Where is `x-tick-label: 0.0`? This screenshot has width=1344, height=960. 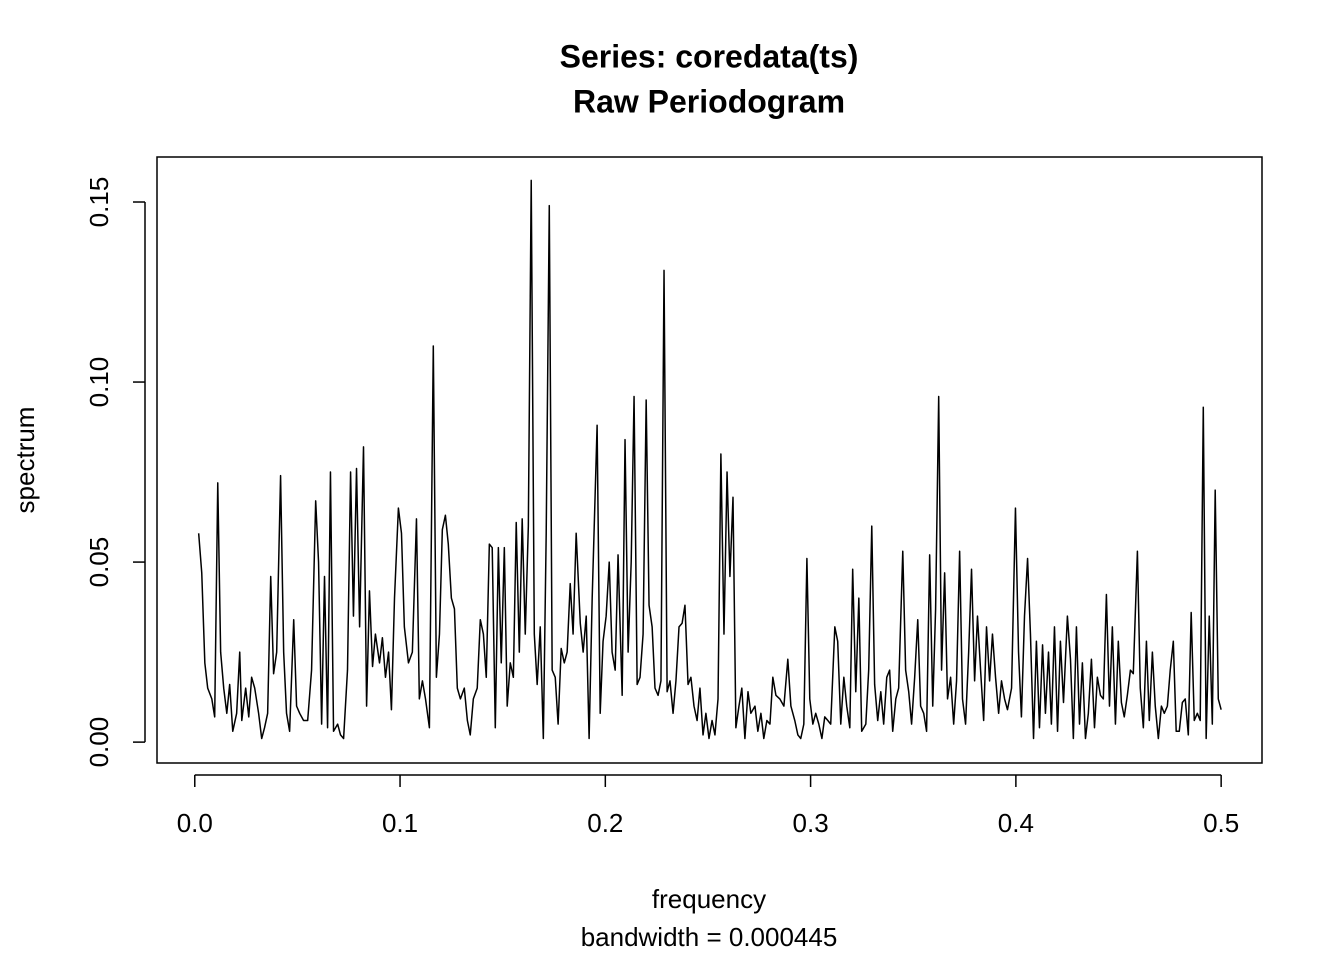 x-tick-label: 0.0 is located at coordinates (195, 823).